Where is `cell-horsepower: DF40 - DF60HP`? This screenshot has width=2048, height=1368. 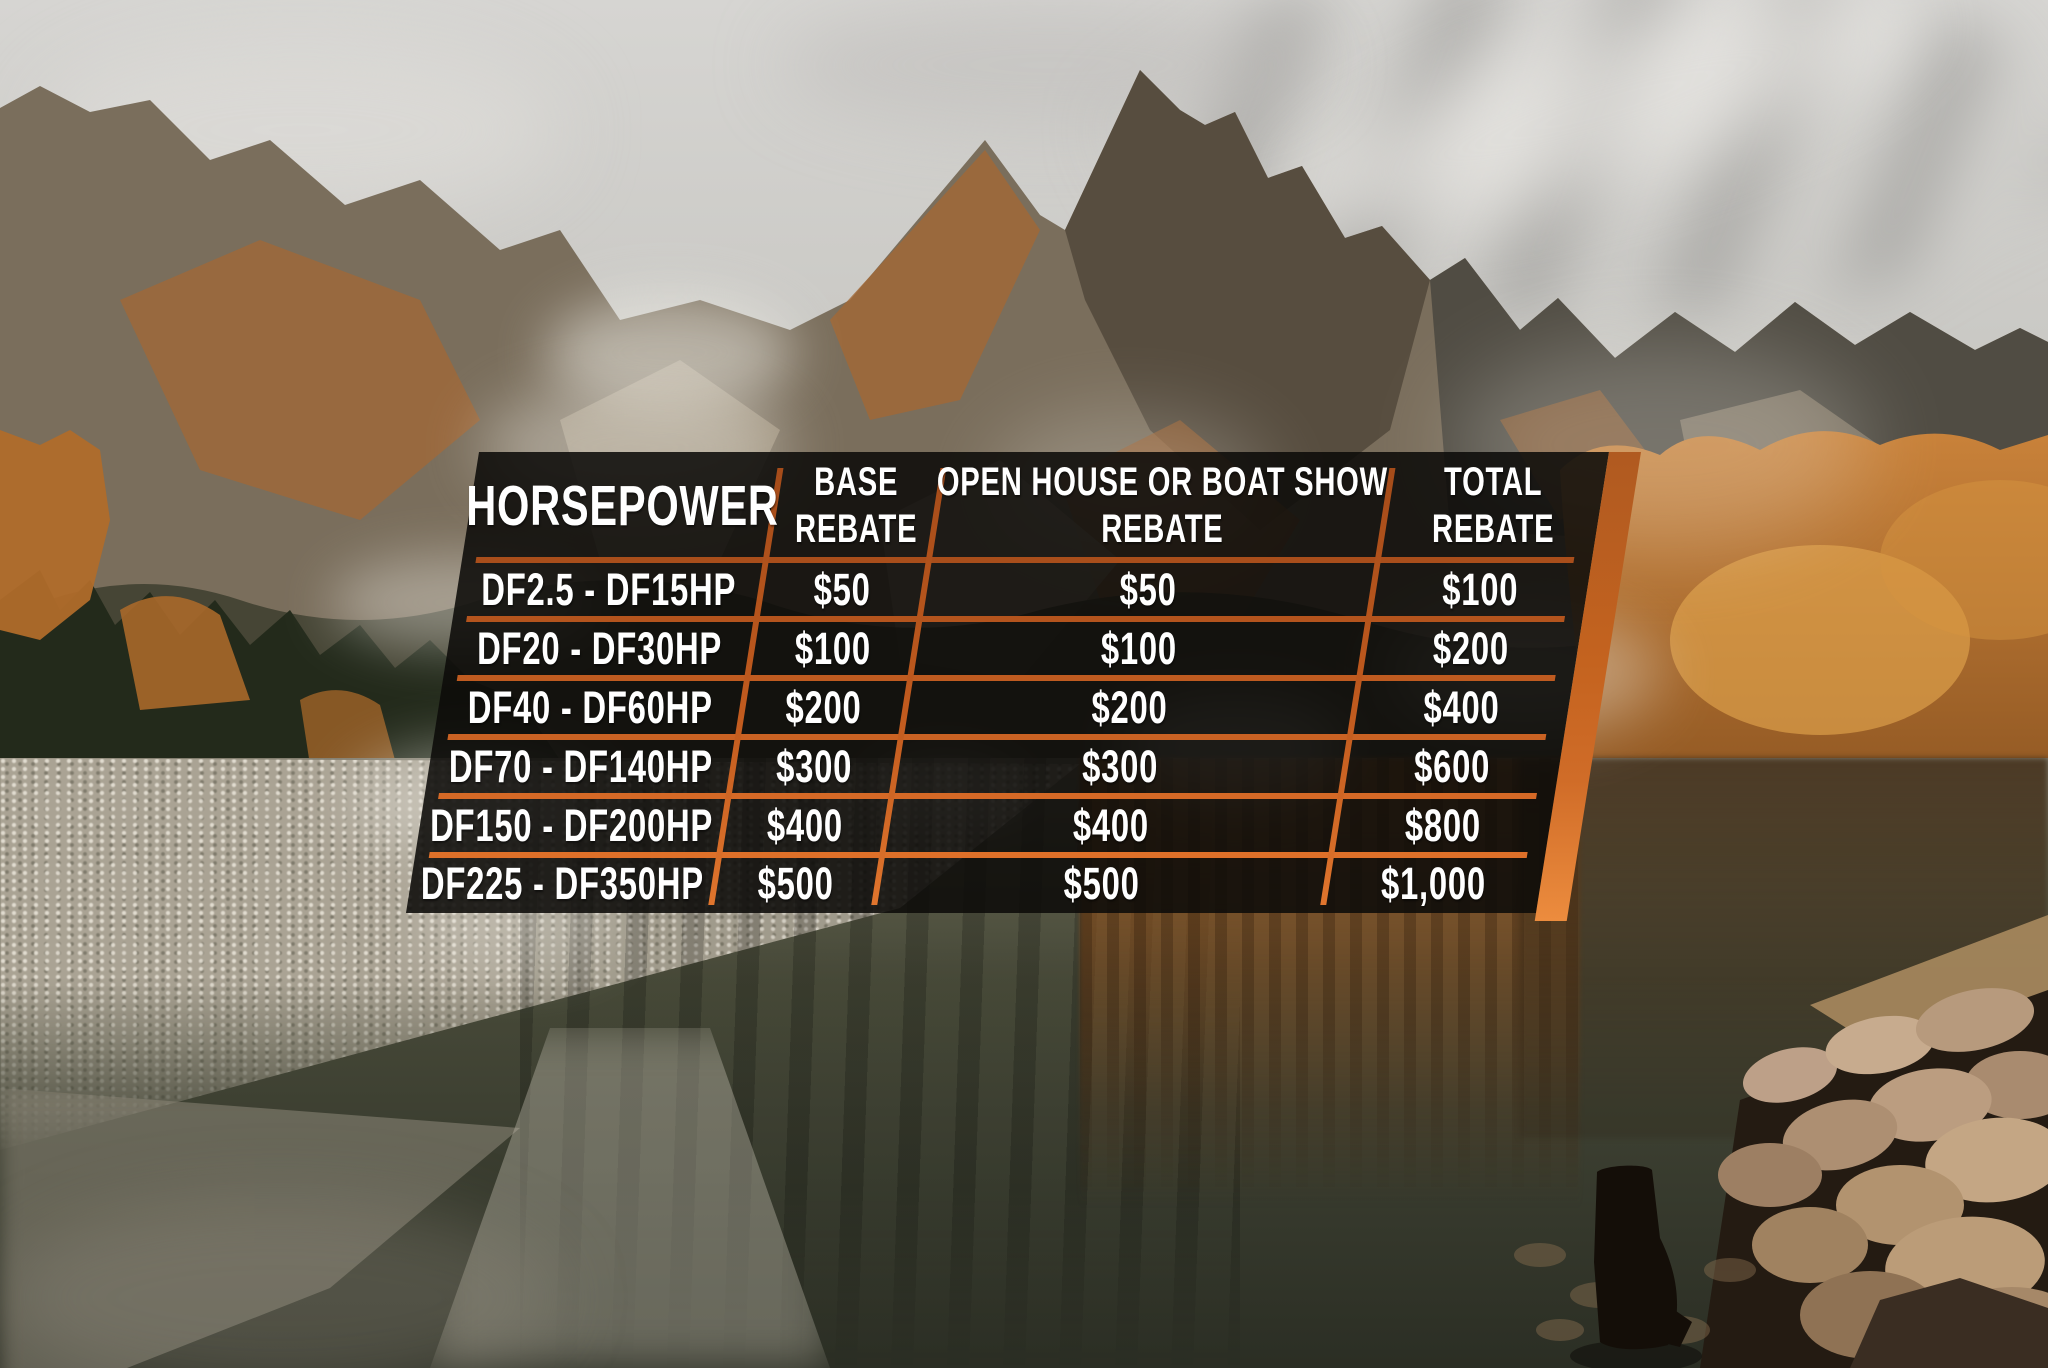
cell-horsepower: DF40 - DF60HP is located at coordinates (591, 707).